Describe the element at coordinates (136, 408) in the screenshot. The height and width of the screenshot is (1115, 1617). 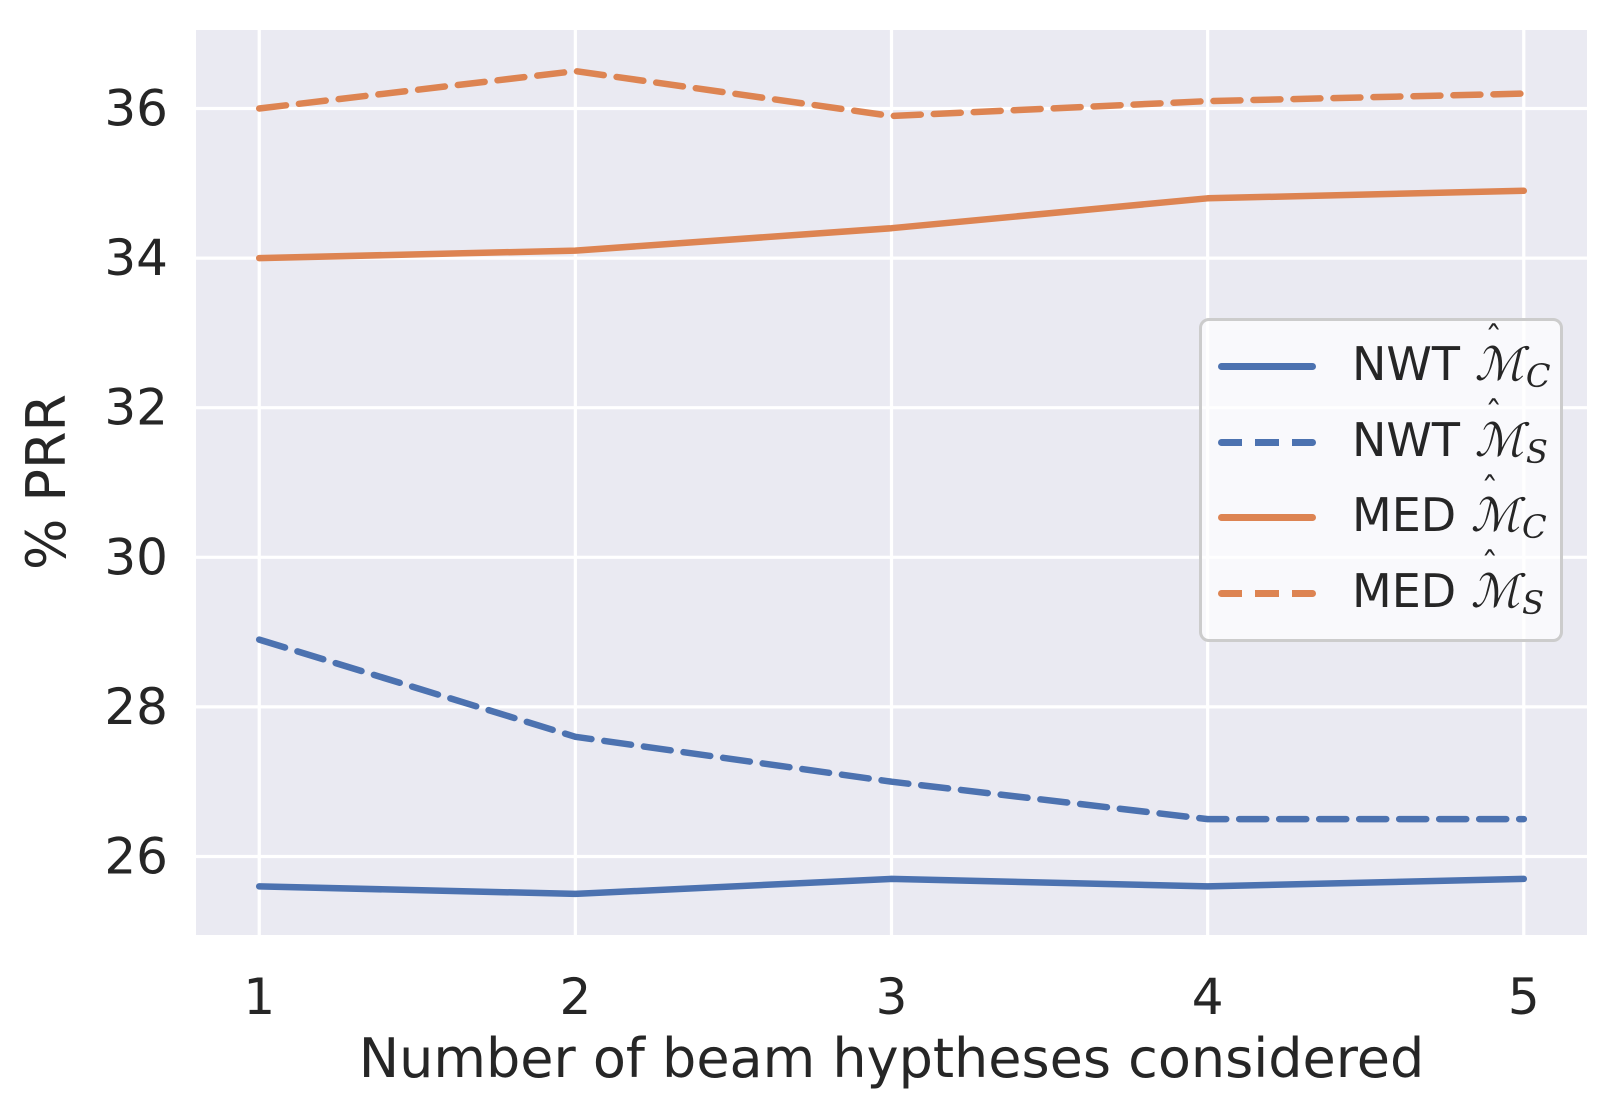
I see `y-tick-label: 32` at that location.